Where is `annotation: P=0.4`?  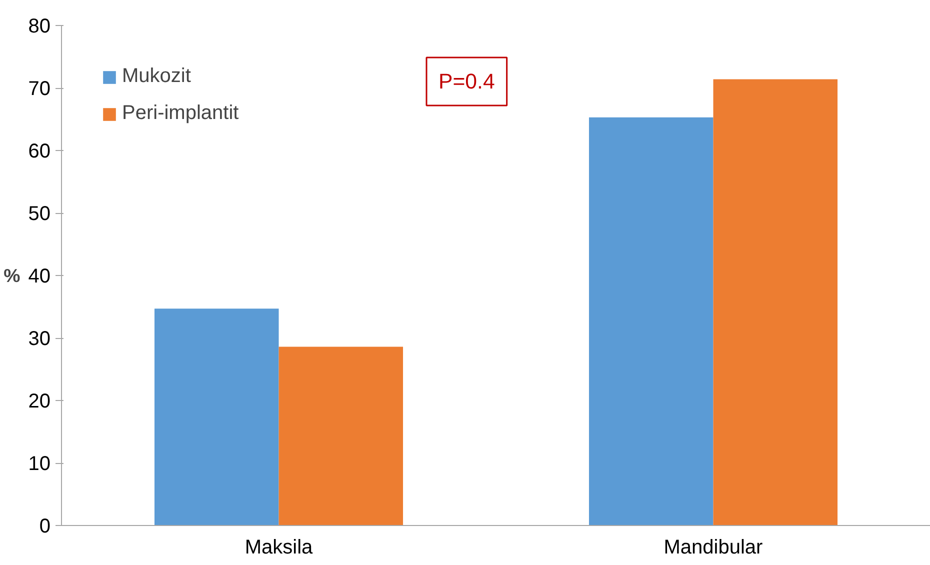 annotation: P=0.4 is located at coordinates (466, 82).